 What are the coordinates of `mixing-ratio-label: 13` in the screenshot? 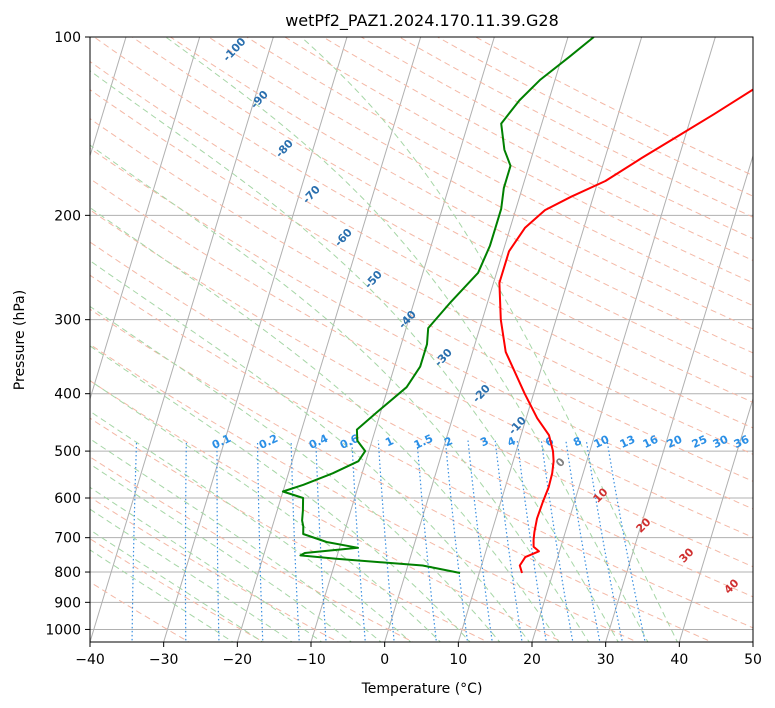 It's located at (627, 442).